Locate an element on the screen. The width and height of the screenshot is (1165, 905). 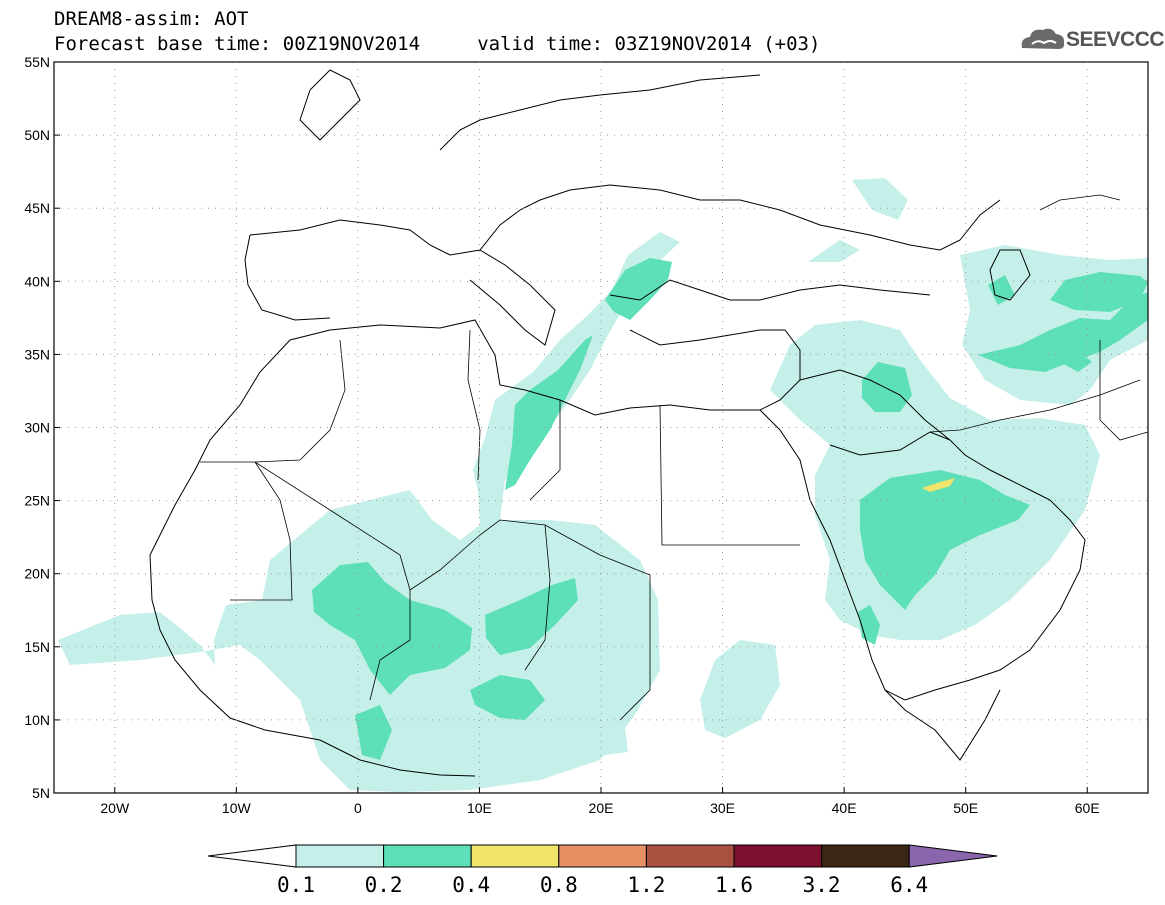
lat-label: 50N is located at coordinates (37, 135).